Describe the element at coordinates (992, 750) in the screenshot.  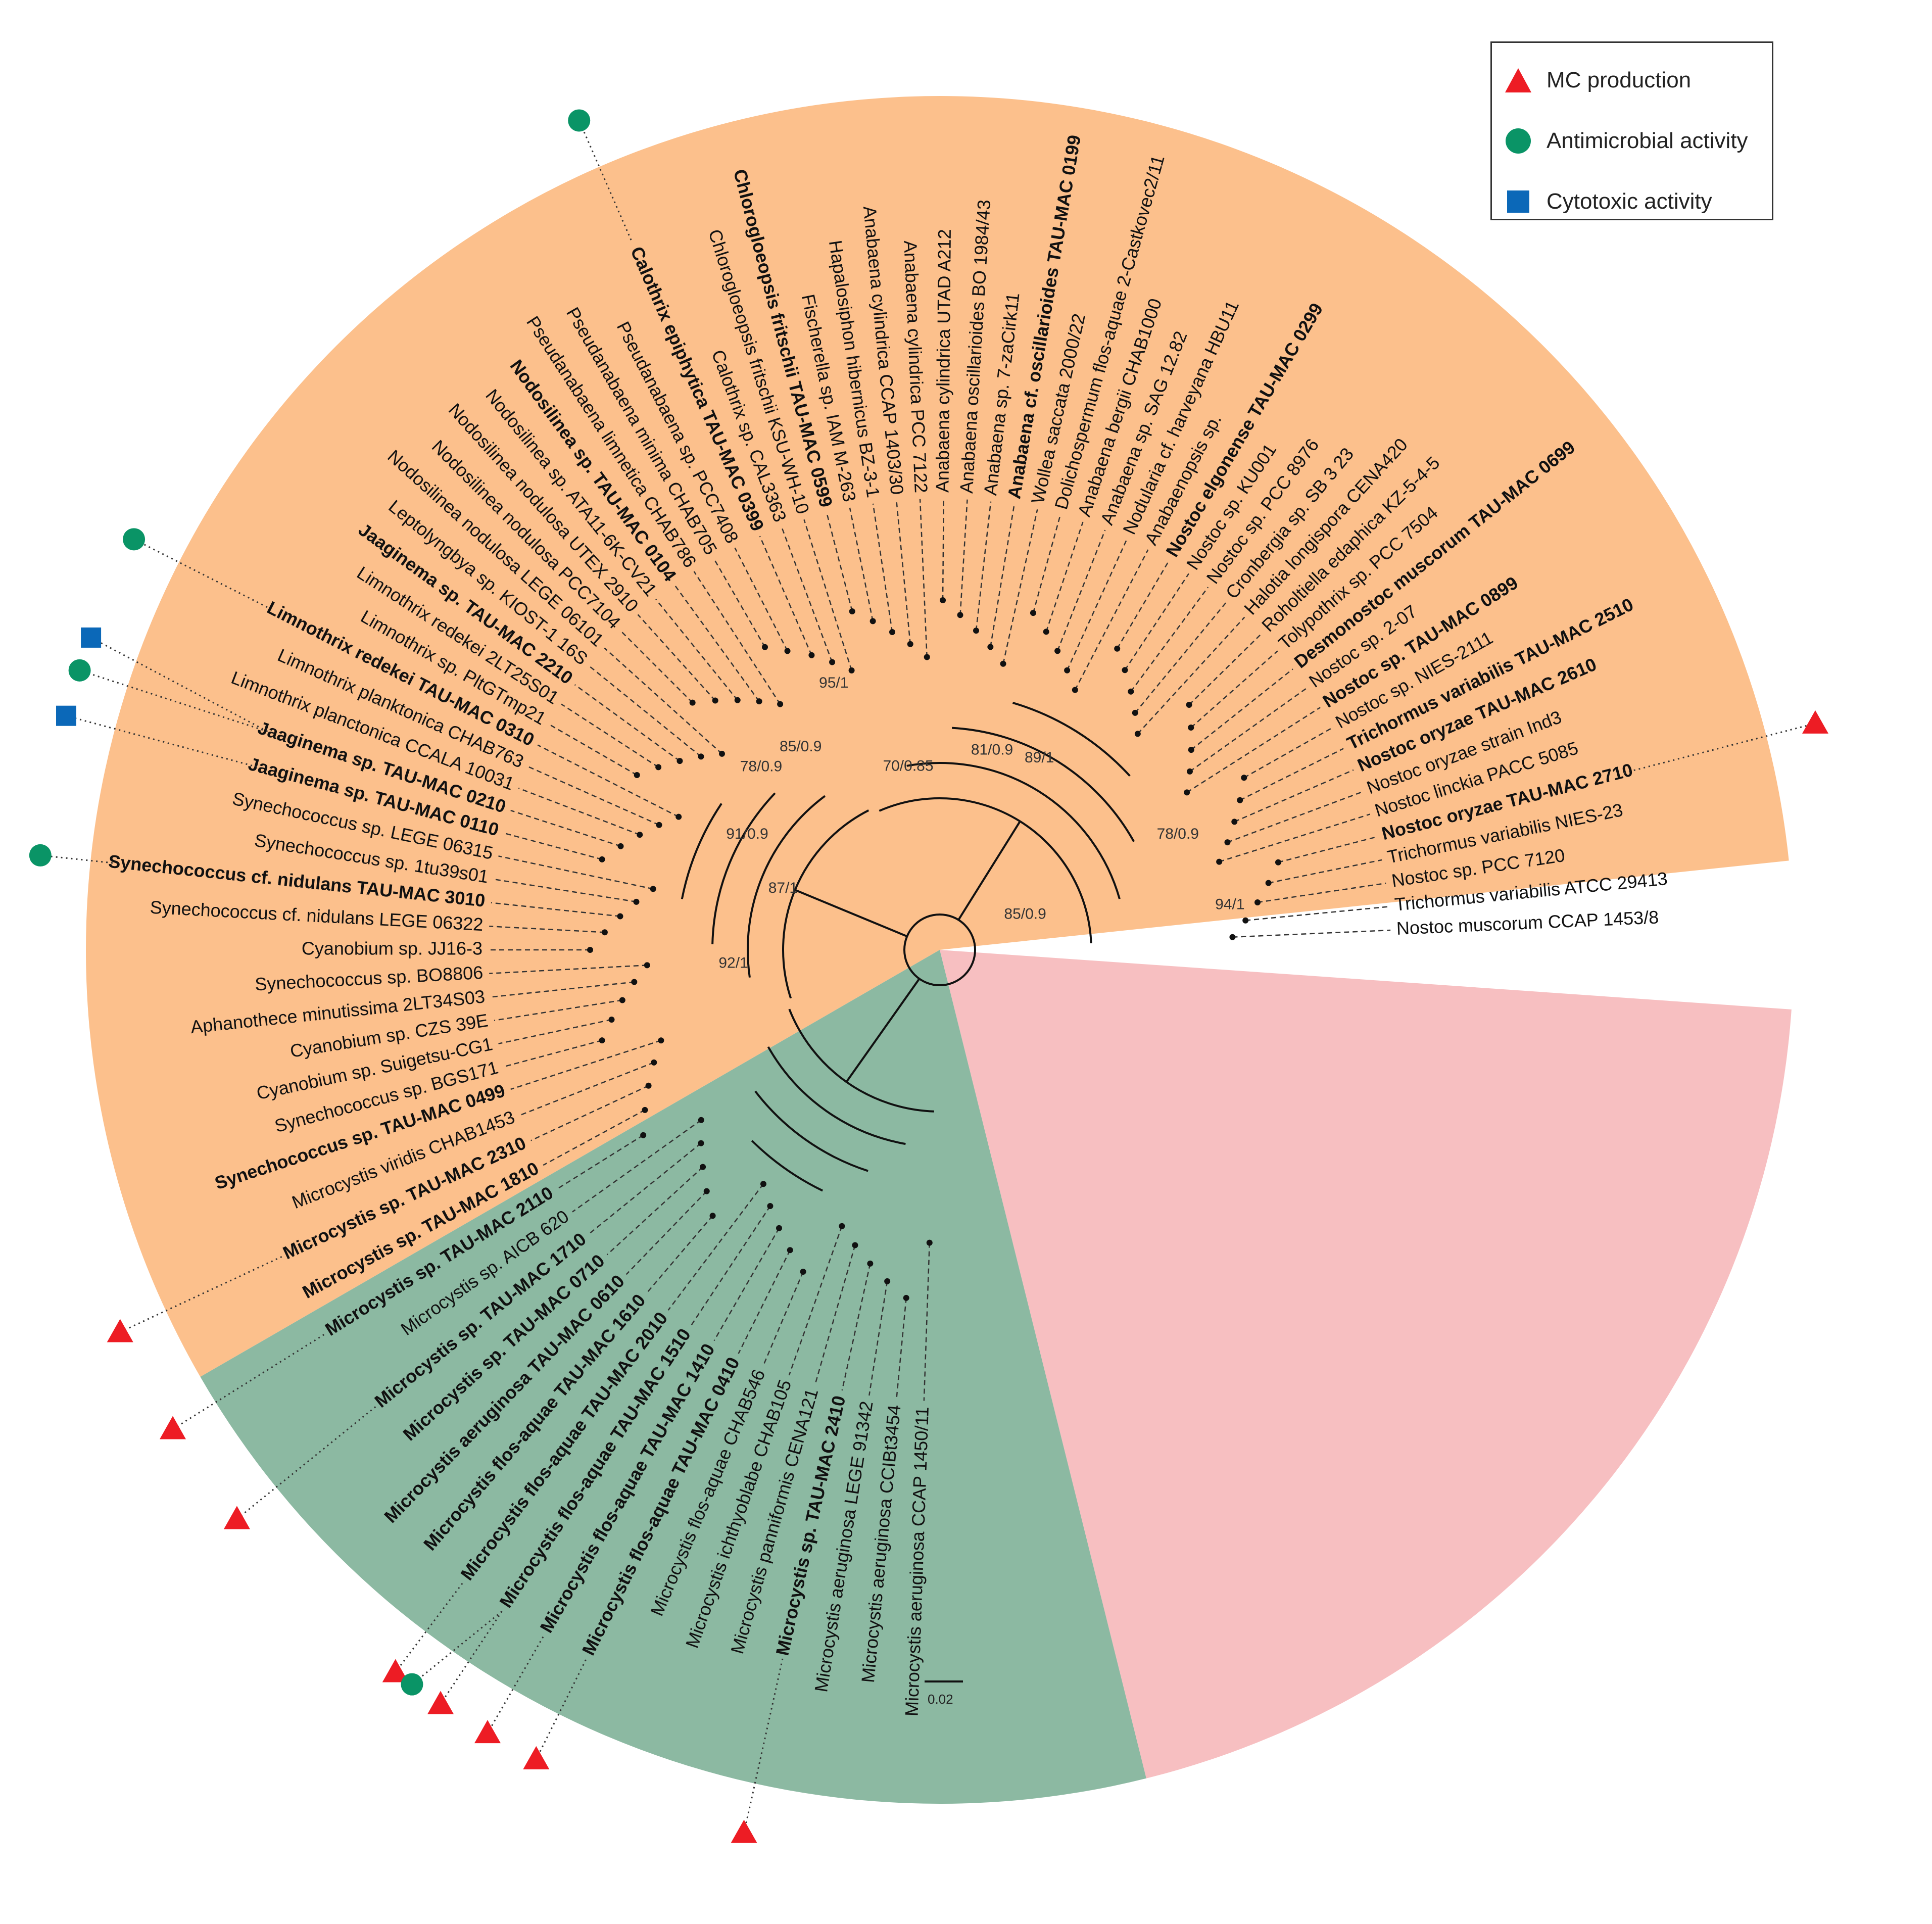
I see `support-value: 81/0.9` at that location.